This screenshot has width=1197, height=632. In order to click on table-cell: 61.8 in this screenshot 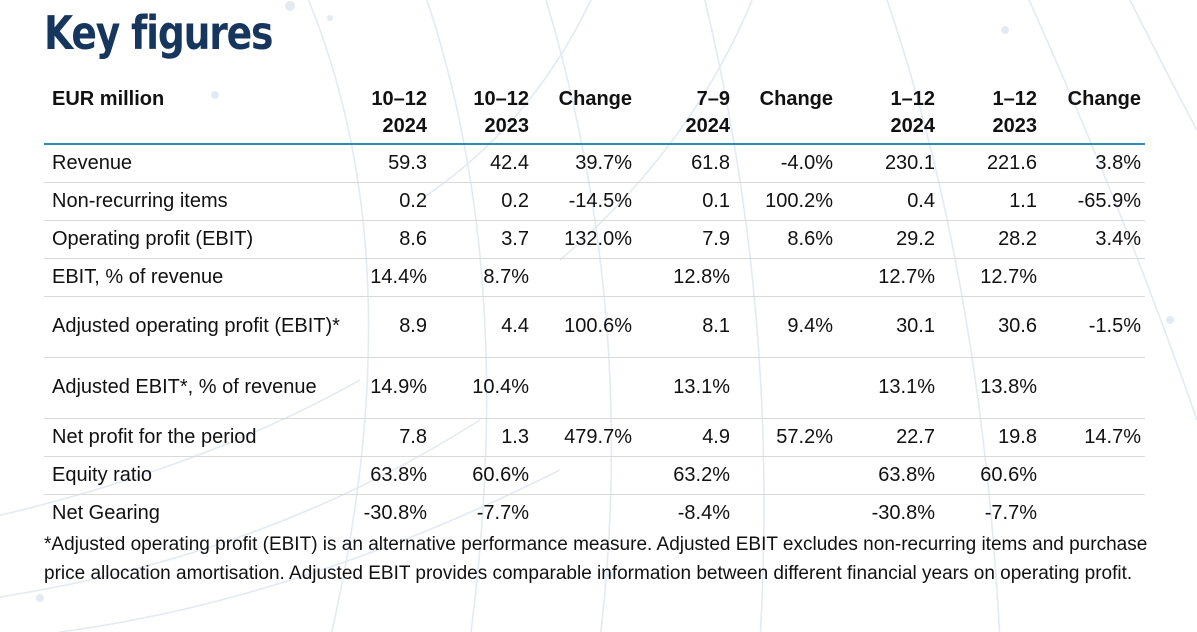, I will do `click(685, 163)`.